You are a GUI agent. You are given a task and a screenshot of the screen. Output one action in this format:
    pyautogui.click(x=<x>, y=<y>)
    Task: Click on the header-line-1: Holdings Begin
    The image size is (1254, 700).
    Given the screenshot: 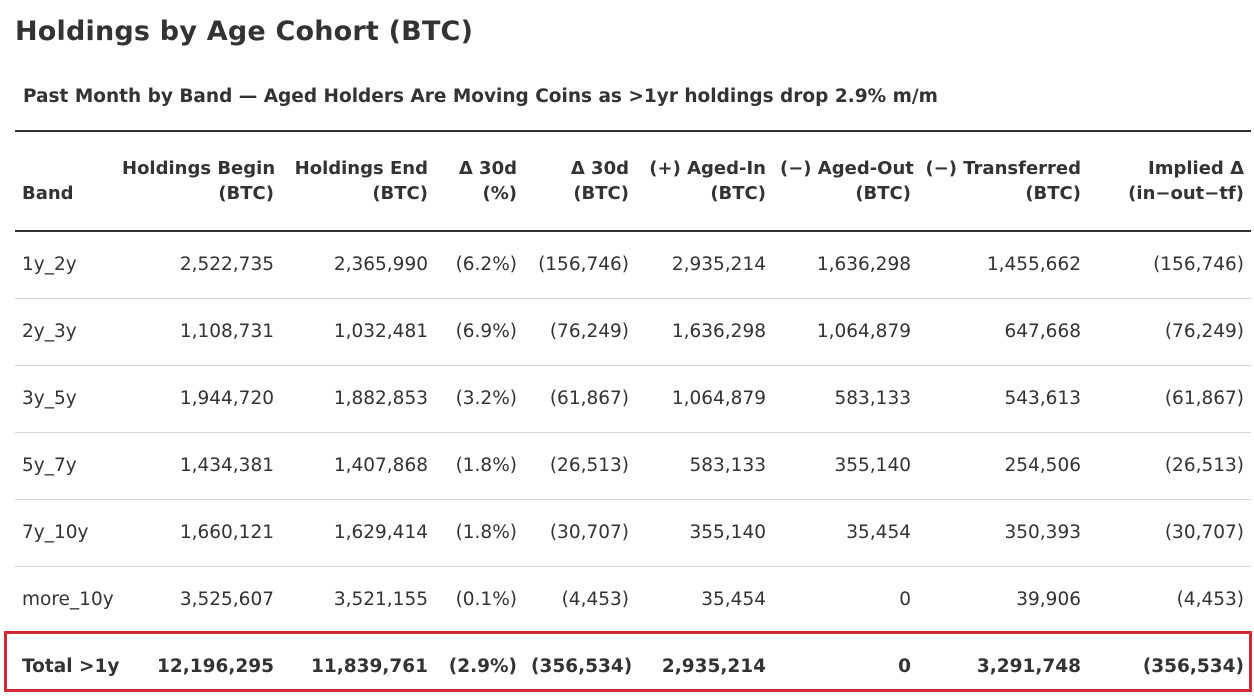 What is the action you would take?
    pyautogui.click(x=199, y=168)
    